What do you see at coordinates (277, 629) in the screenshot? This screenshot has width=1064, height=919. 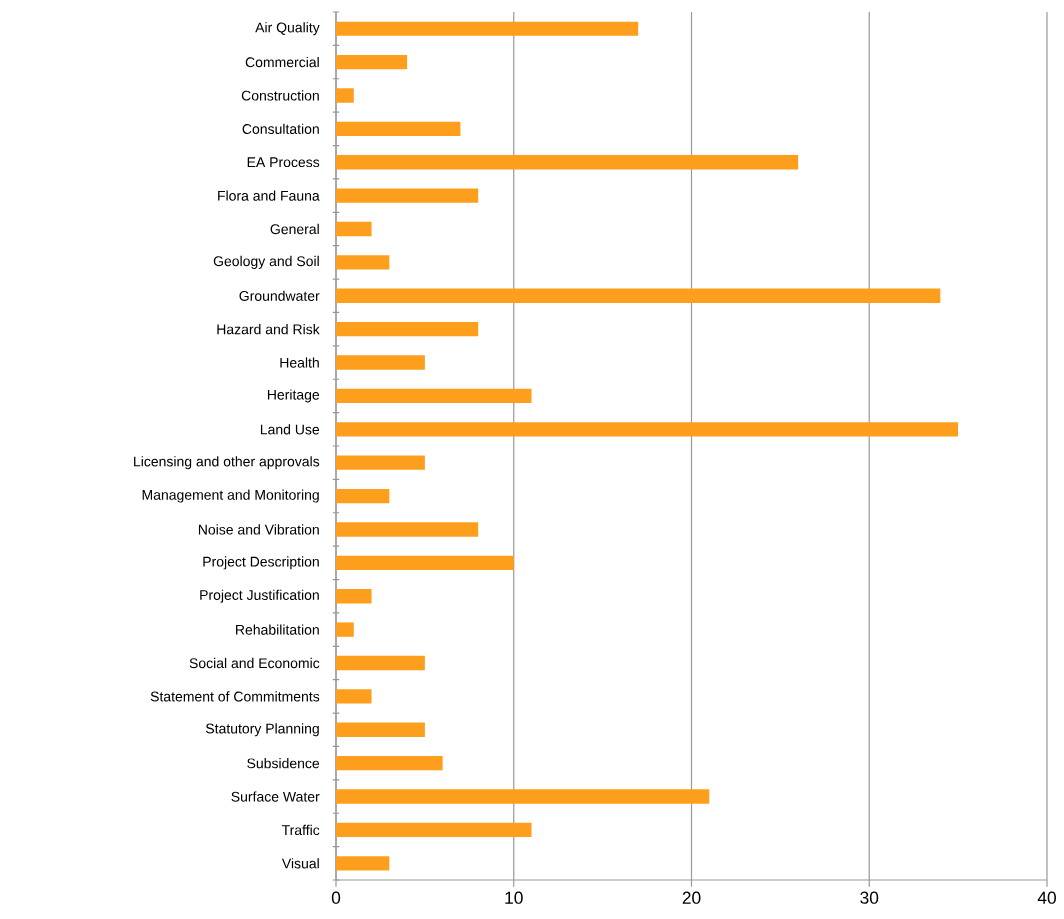 I see `y-tick-label: Rehabilitation` at bounding box center [277, 629].